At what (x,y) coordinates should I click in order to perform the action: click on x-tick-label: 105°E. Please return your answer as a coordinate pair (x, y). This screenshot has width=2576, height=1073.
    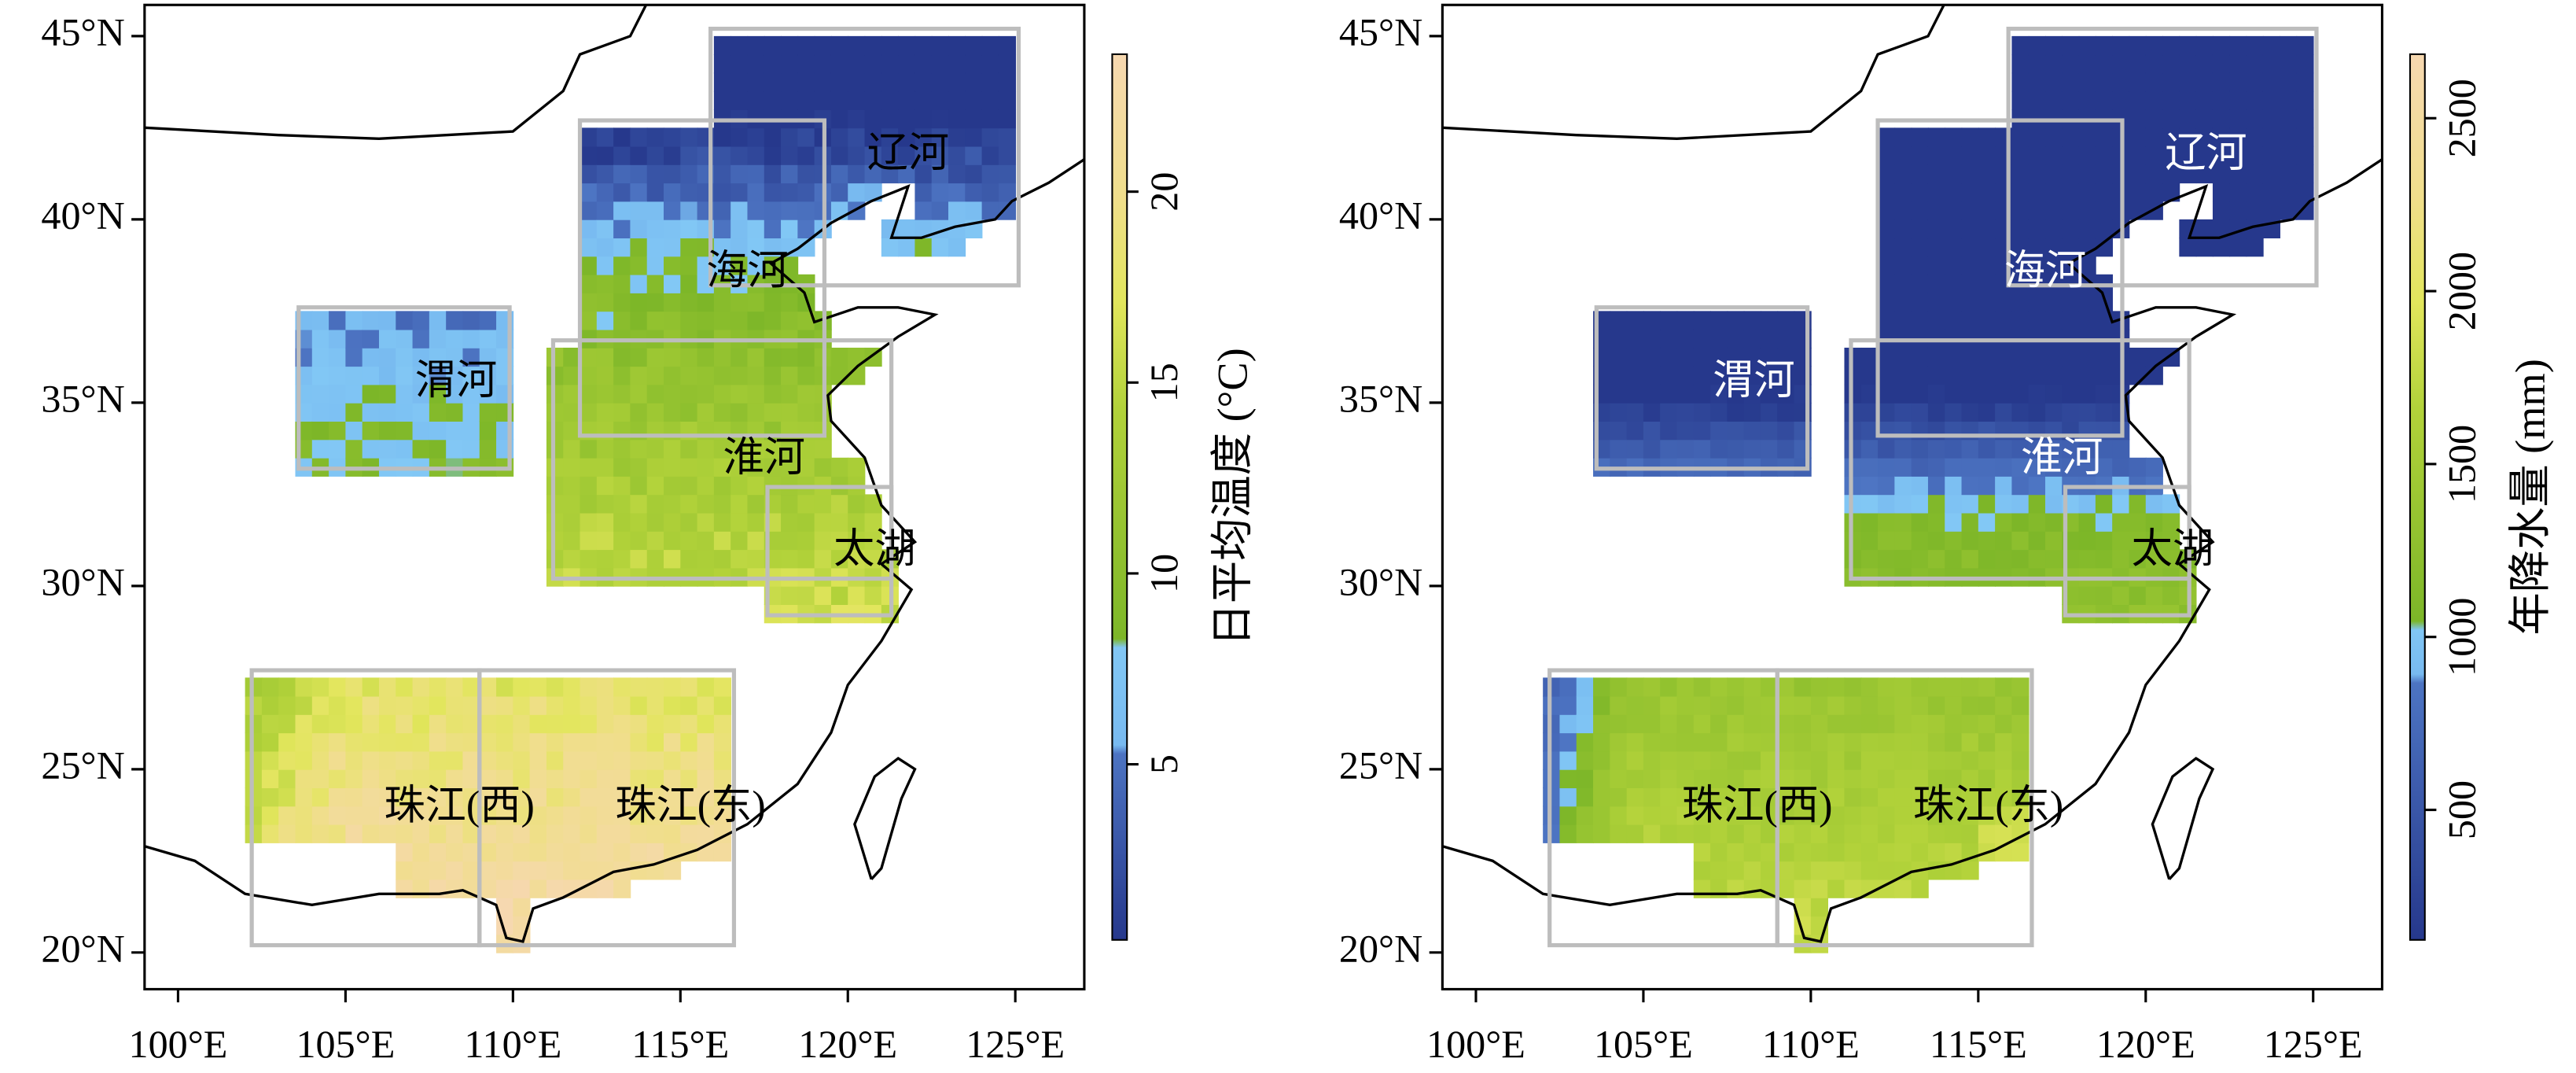
    Looking at the image, I should click on (345, 1044).